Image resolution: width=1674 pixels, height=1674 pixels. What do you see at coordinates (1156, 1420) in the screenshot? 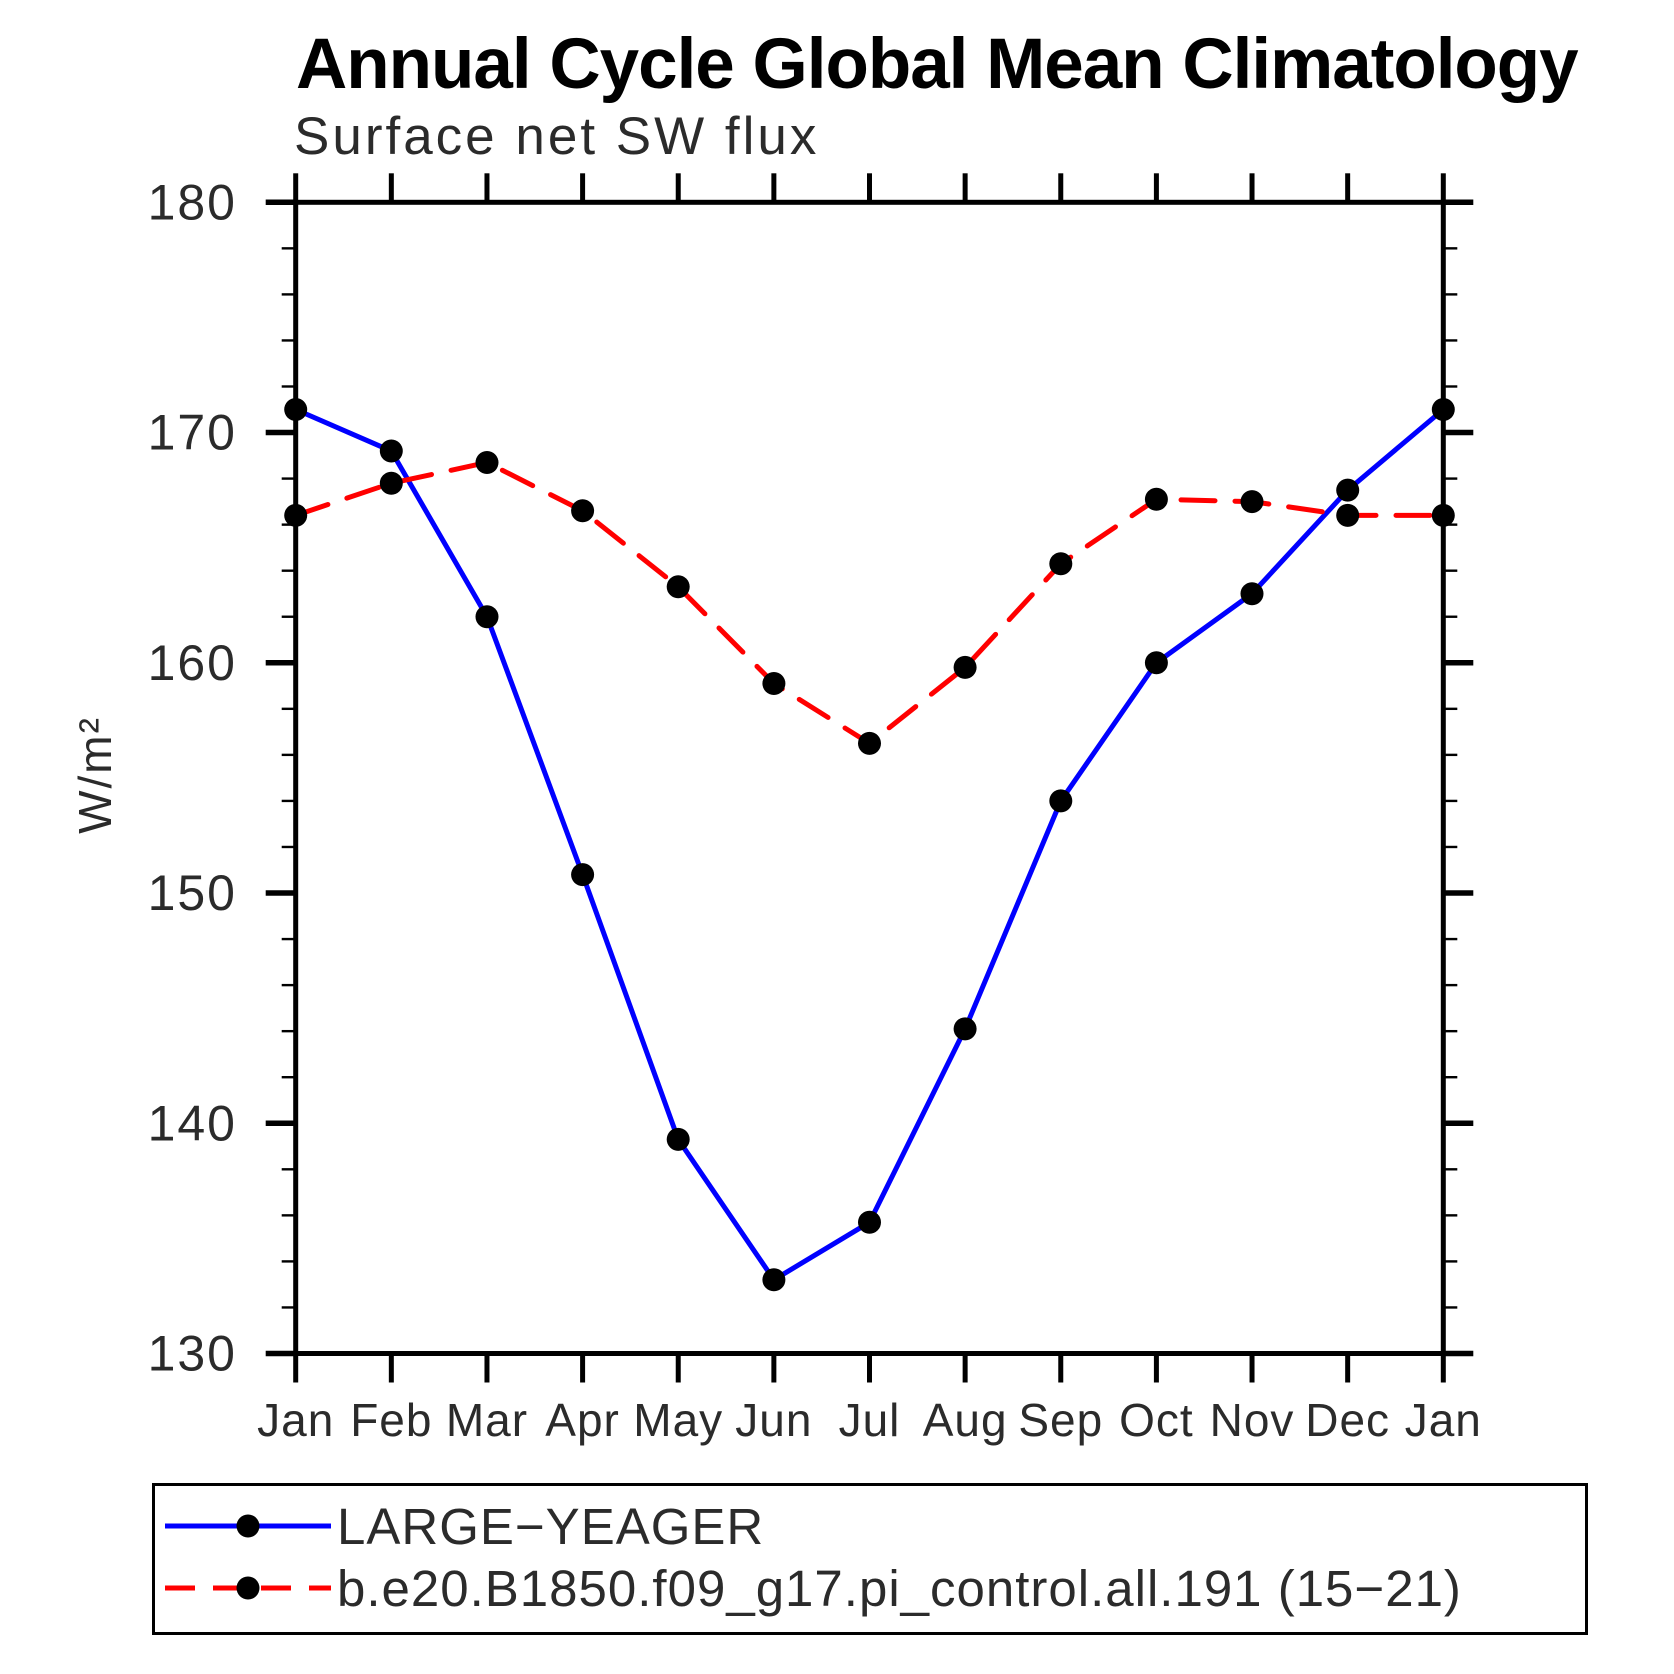
I see `x-tick-label: Oct` at bounding box center [1156, 1420].